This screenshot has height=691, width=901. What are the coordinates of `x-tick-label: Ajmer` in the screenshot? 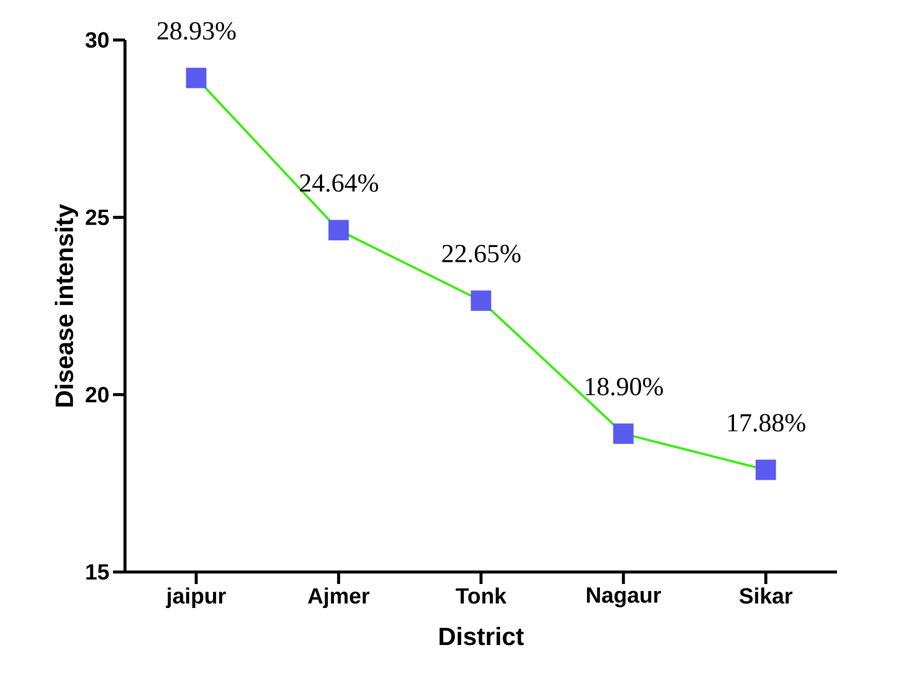 It's located at (339, 598).